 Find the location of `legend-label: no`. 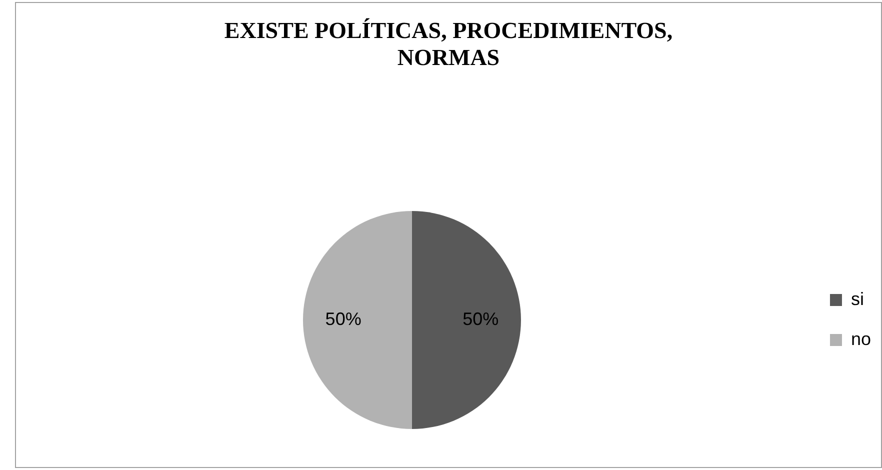

legend-label: no is located at coordinates (861, 338).